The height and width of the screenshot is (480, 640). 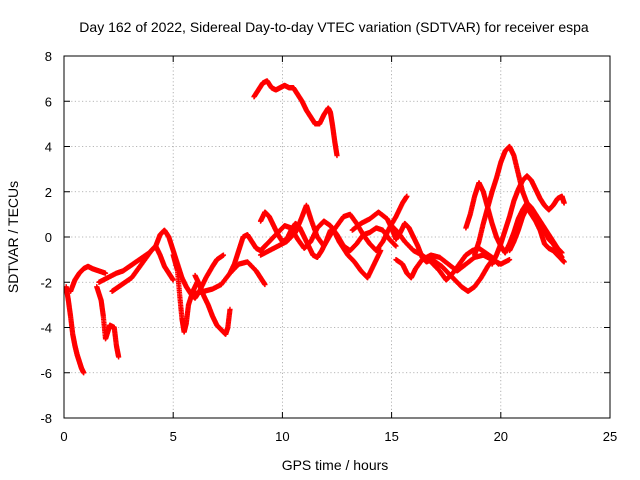 What do you see at coordinates (46, 282) in the screenshot?
I see `y-tick-label: -2` at bounding box center [46, 282].